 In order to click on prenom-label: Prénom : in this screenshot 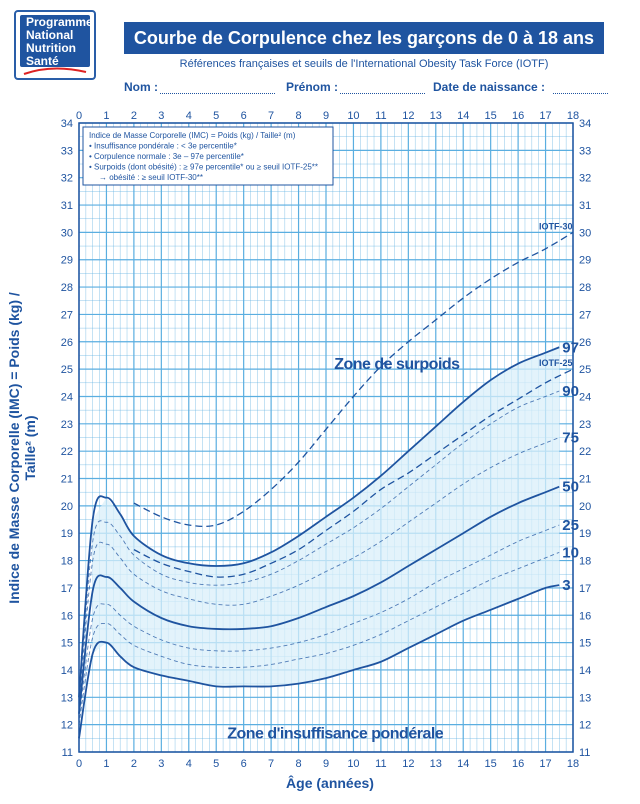, I will do `click(312, 87)`.